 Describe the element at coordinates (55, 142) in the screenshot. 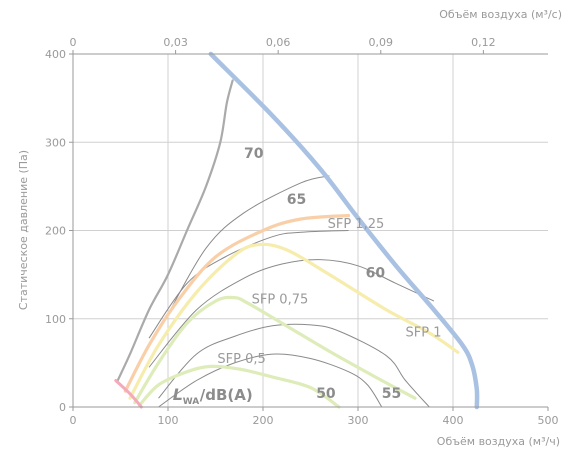

I see `y-tick-label: 300` at that location.